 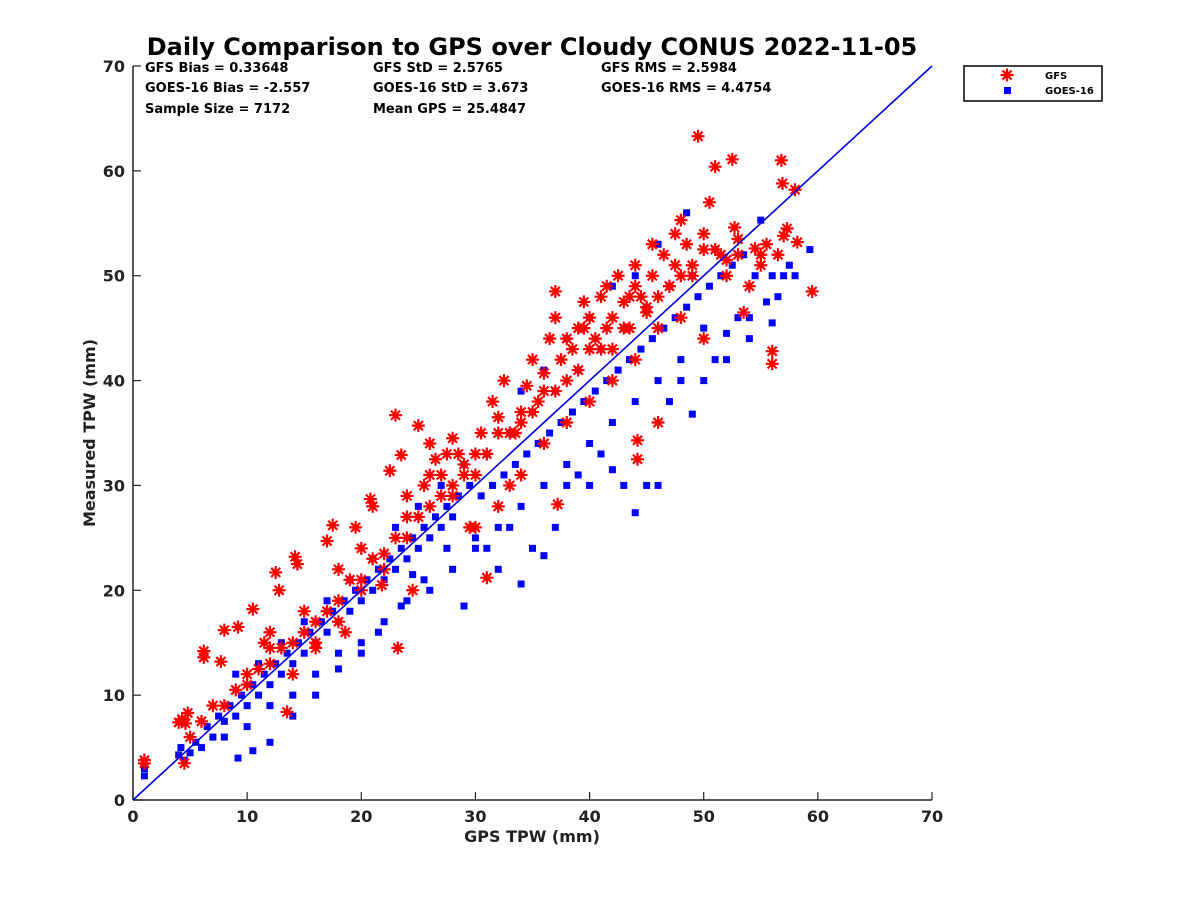 What do you see at coordinates (217, 109) in the screenshot?
I see `stat-sample-size: Sample Size = 7172` at bounding box center [217, 109].